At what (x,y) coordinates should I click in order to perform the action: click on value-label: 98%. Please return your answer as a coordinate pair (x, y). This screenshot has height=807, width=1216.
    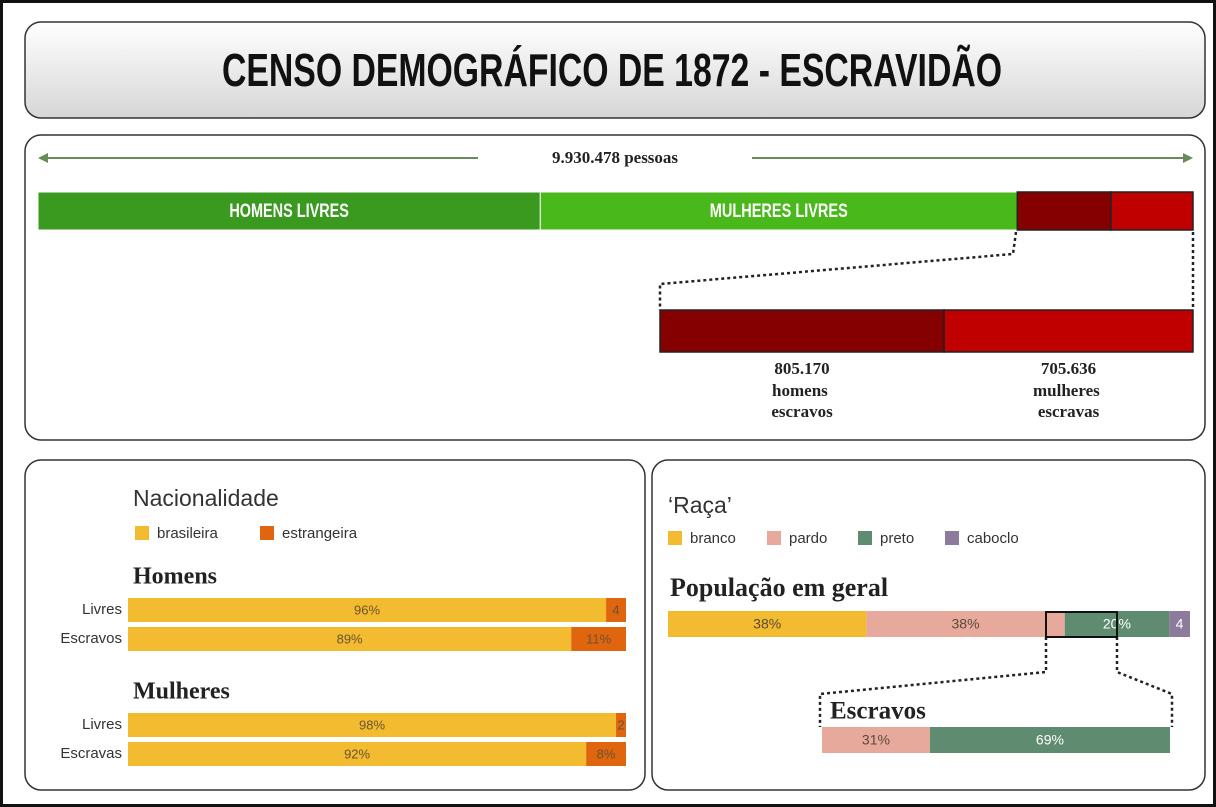
    Looking at the image, I should click on (372, 724).